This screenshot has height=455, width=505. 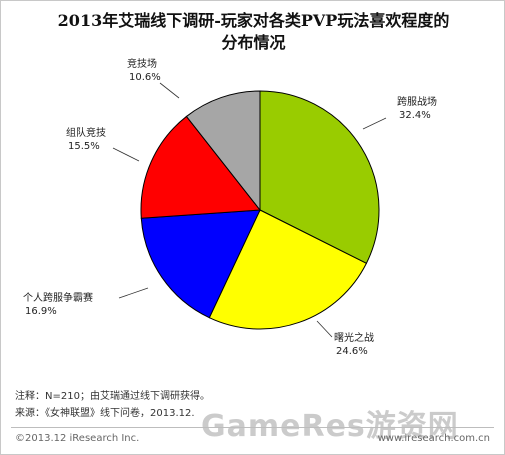 What do you see at coordinates (253, 20) in the screenshot?
I see `chart-title-line-1: 2013年艾瑞线下调研-玩家对各类PVP玩法喜欢程度的` at bounding box center [253, 20].